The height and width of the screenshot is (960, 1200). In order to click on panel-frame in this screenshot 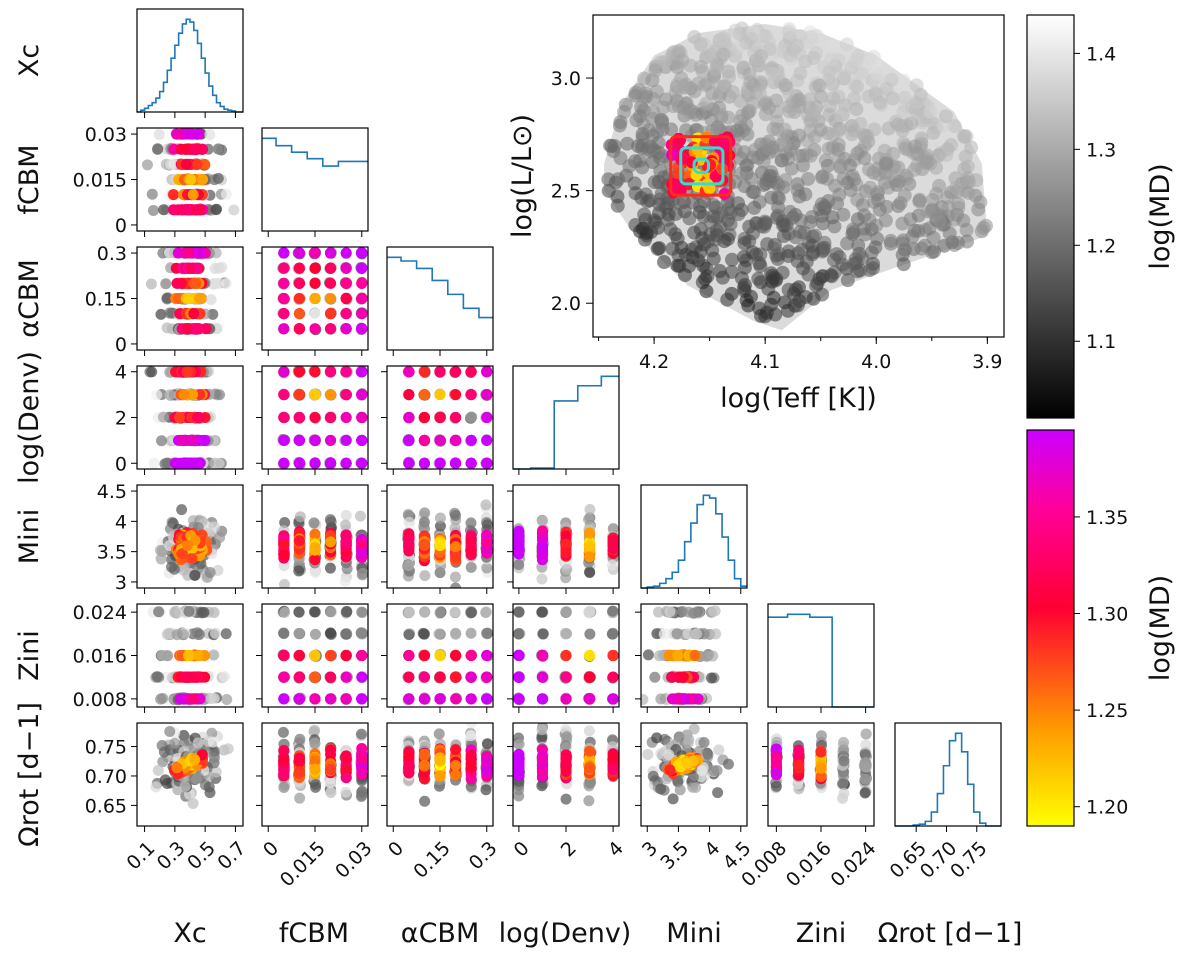, I will do `click(190, 774)`.